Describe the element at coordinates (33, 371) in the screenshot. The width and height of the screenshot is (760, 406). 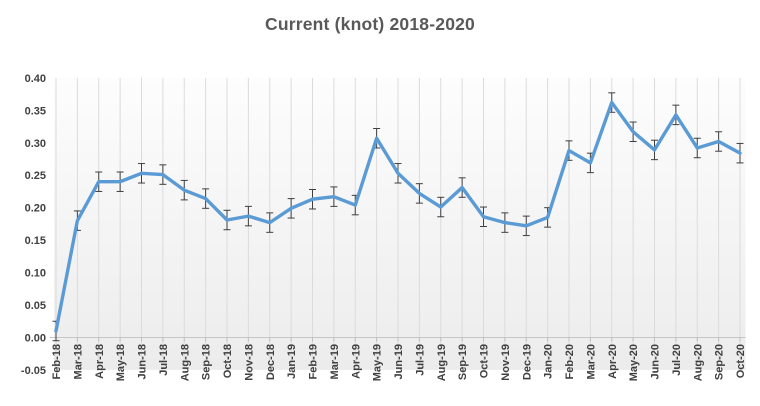
I see `y-tick-label: -0.05` at that location.